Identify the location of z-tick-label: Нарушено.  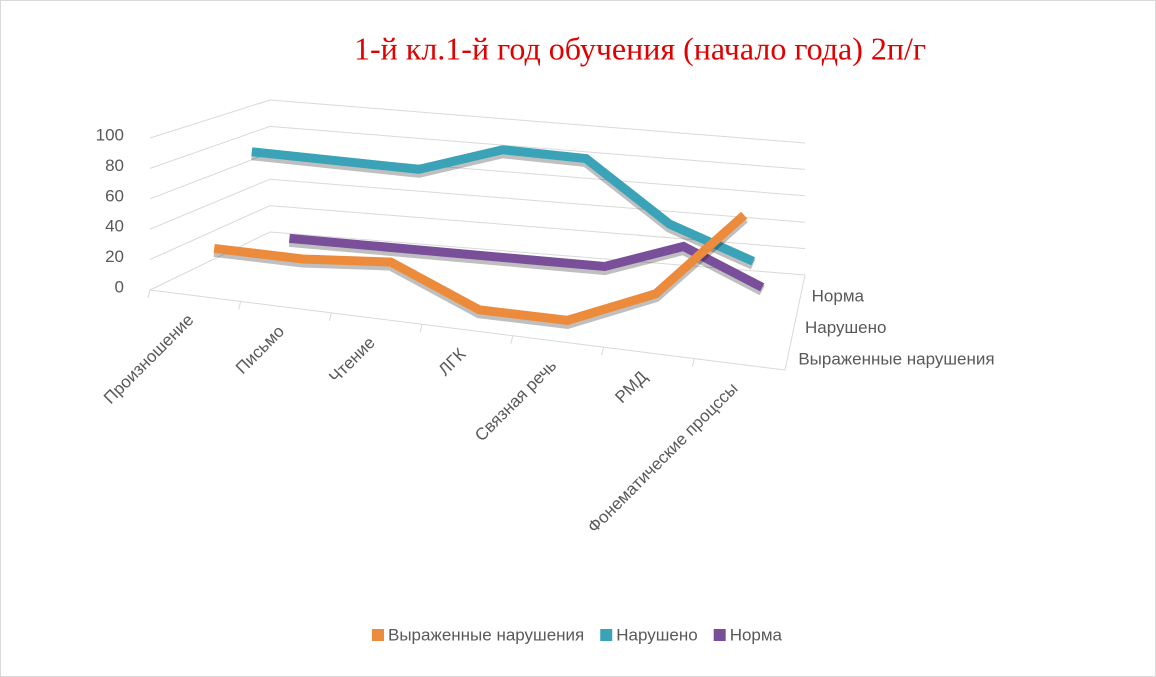
(845, 327).